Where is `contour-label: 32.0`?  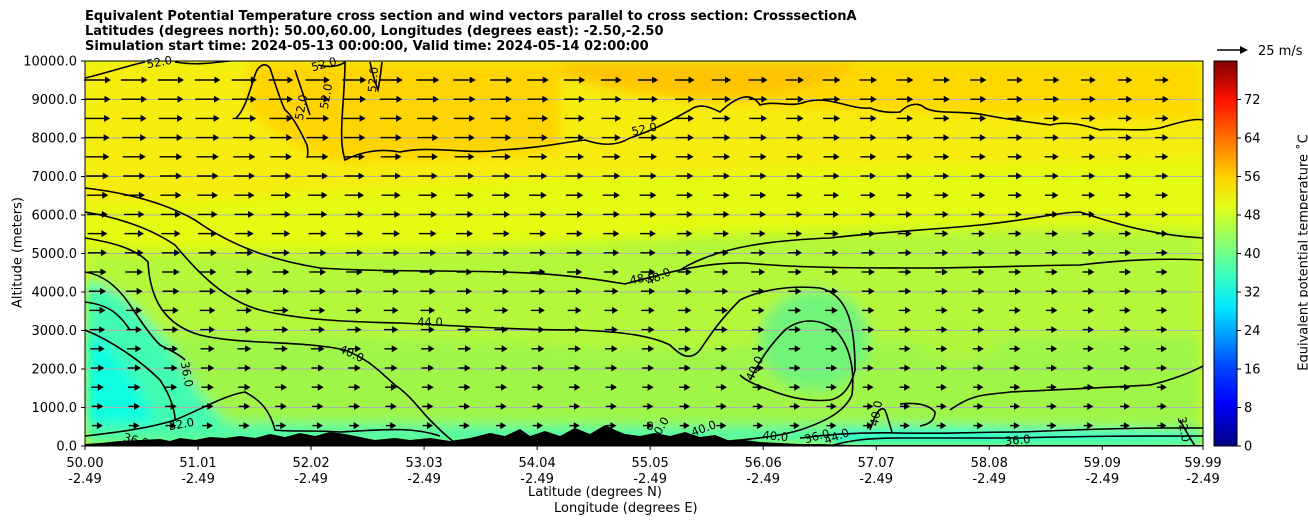
contour-label: 32.0 is located at coordinates (181, 424).